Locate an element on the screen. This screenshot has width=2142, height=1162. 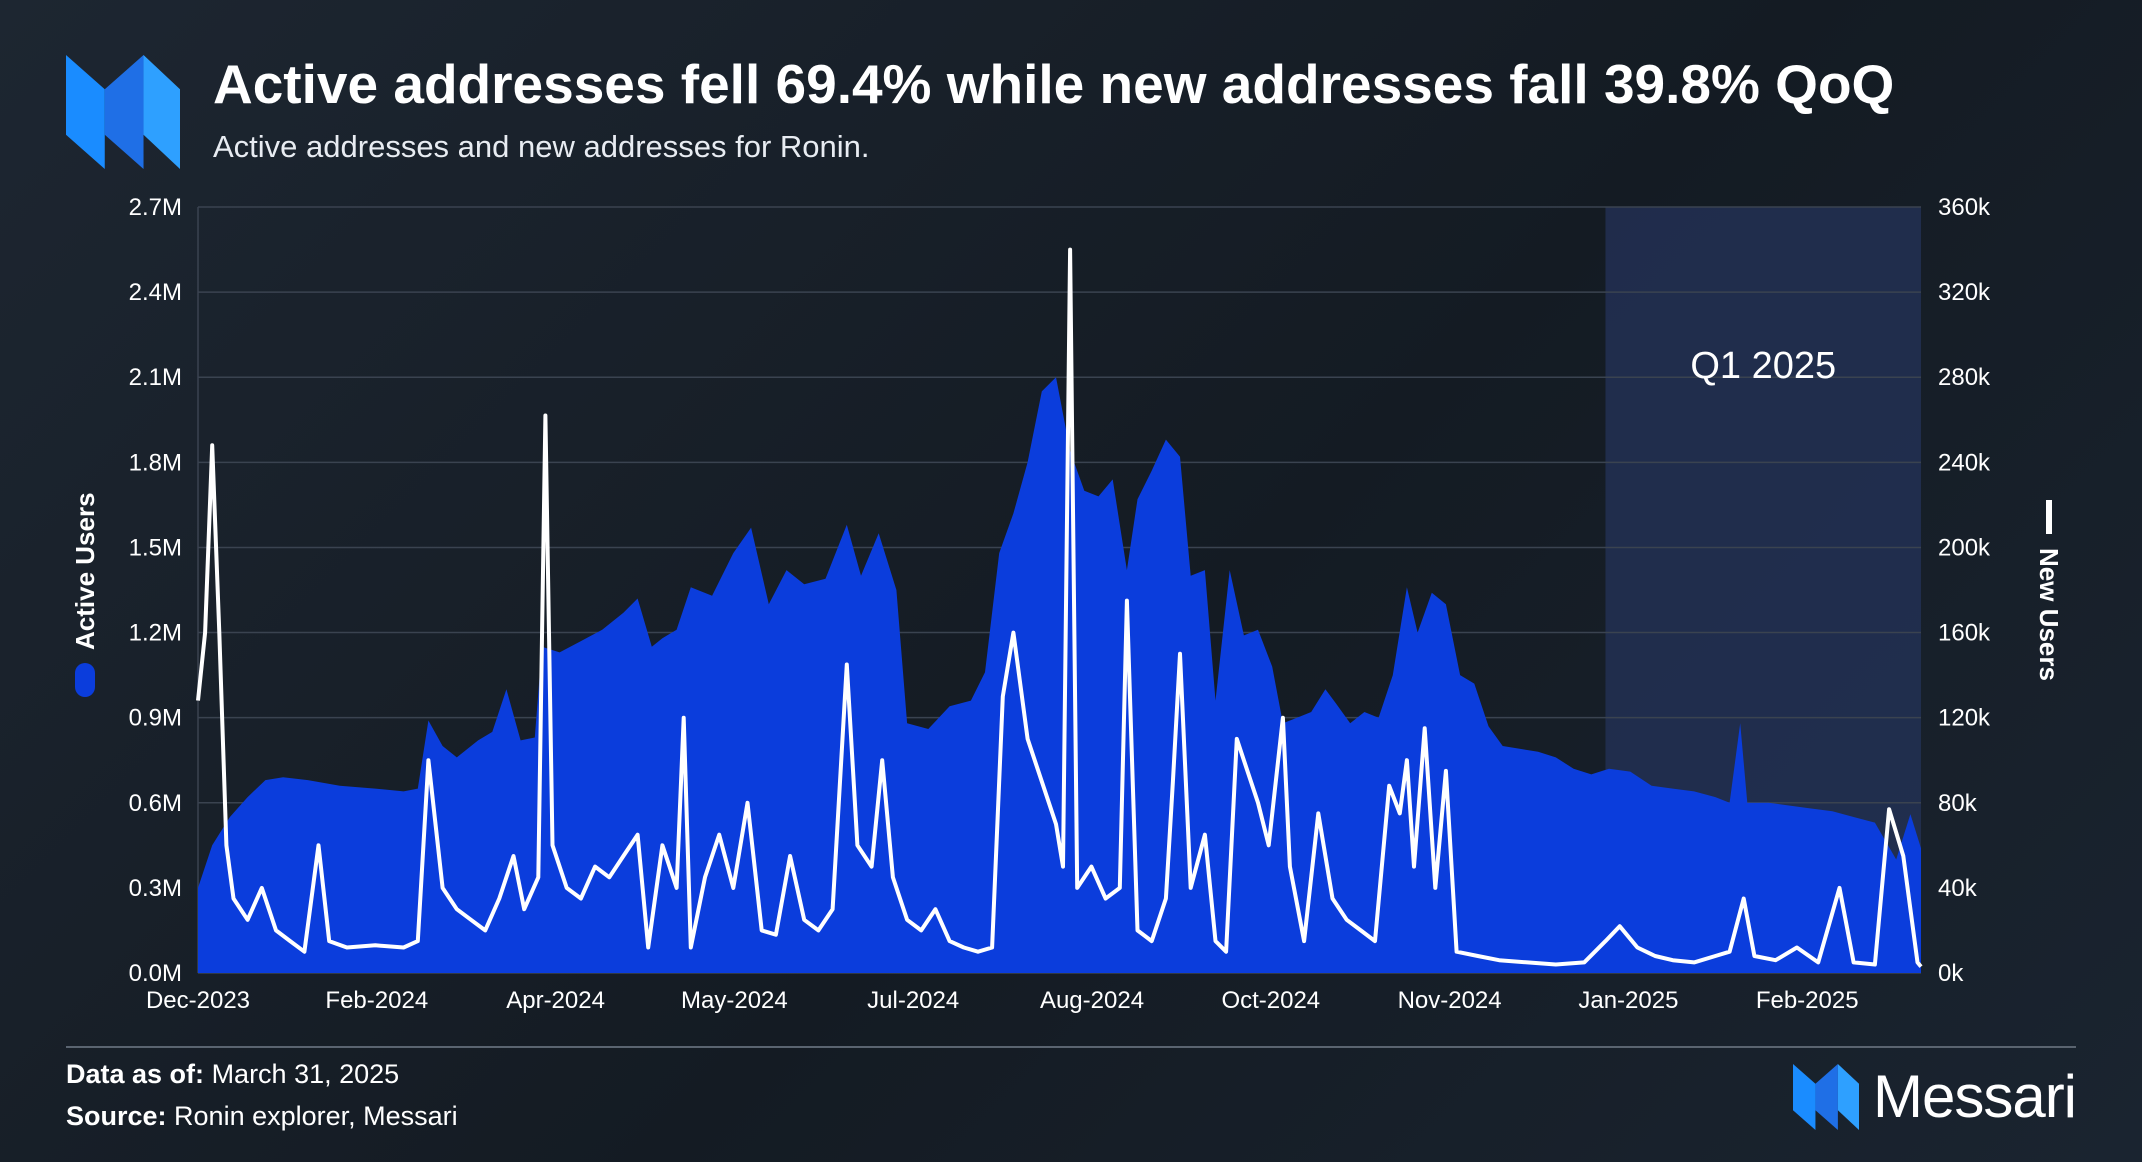
right-tick-label: 360k is located at coordinates (1964, 207).